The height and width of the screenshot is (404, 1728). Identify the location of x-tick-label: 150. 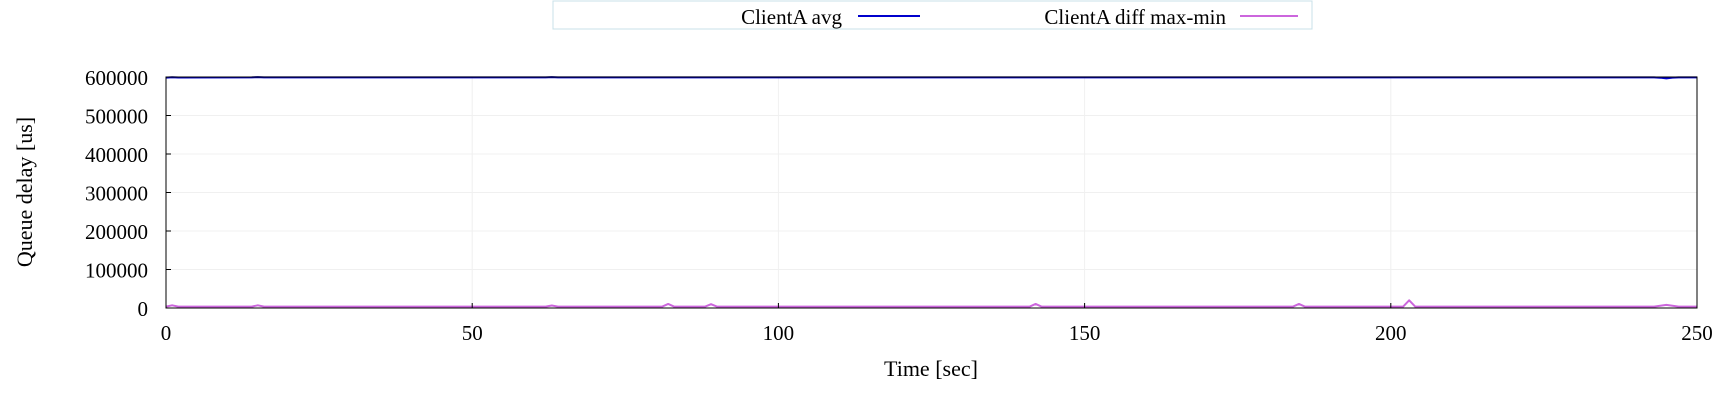
(1085, 333).